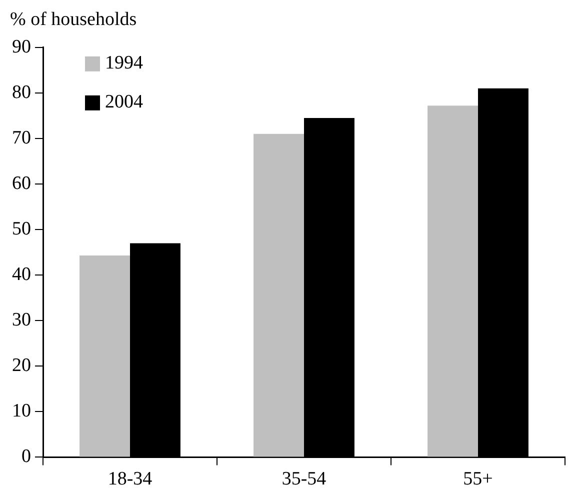 The height and width of the screenshot is (501, 579). What do you see at coordinates (21, 275) in the screenshot?
I see `y-tick-label: 40` at bounding box center [21, 275].